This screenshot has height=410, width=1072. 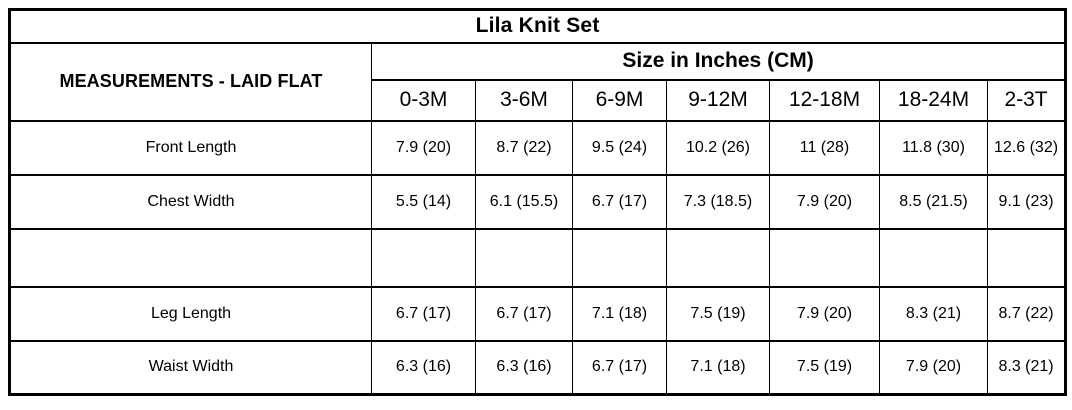 What do you see at coordinates (190, 81) in the screenshot?
I see `measurements-header: MEASUREMENTS - LAID FLAT` at bounding box center [190, 81].